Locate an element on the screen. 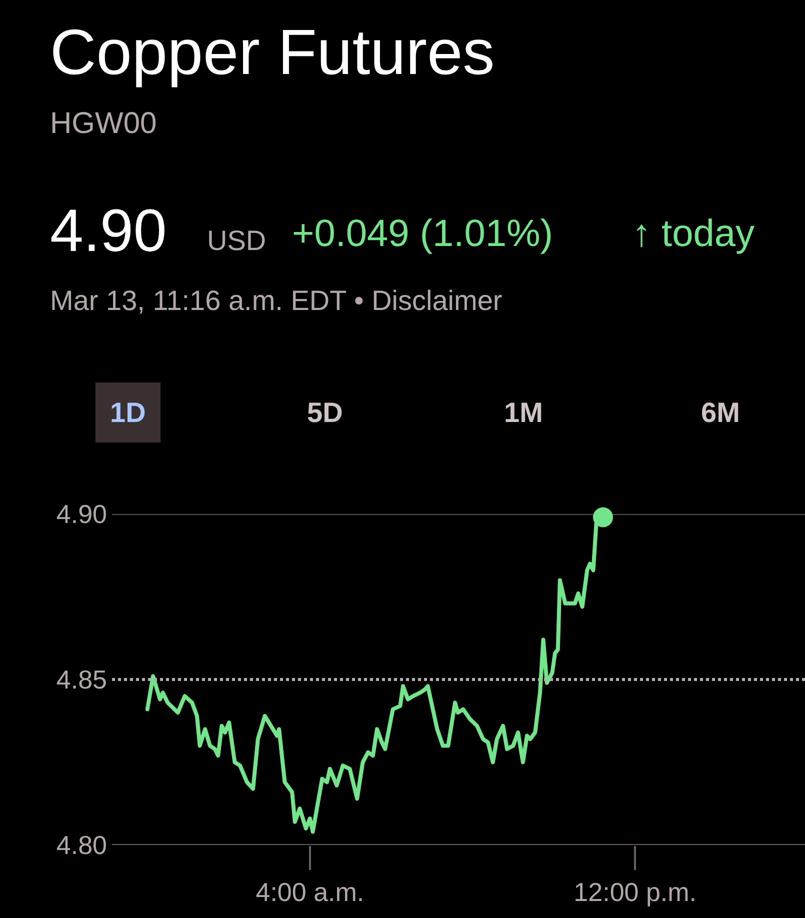 The width and height of the screenshot is (805, 918). text: ↑ today is located at coordinates (693, 234).